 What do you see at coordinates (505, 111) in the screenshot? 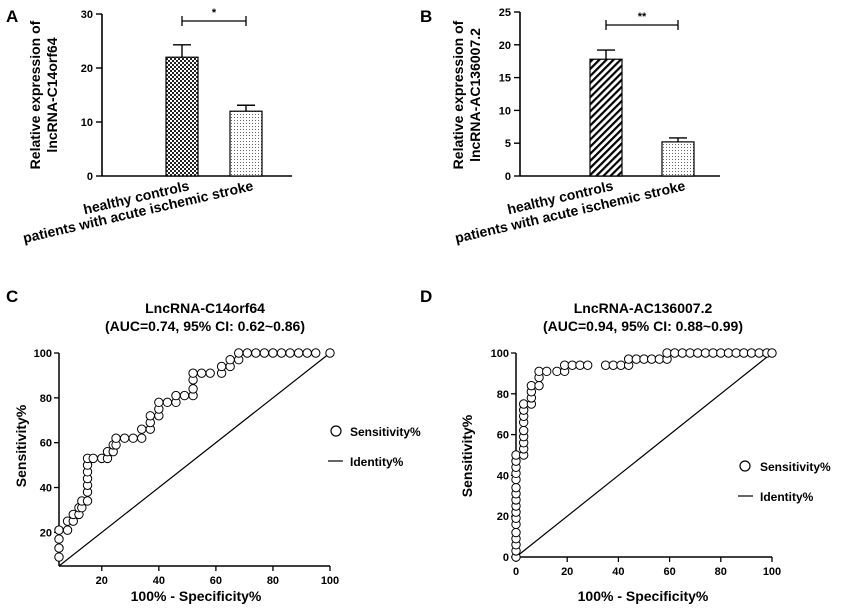
I see `y-tick-label: 10` at bounding box center [505, 111].